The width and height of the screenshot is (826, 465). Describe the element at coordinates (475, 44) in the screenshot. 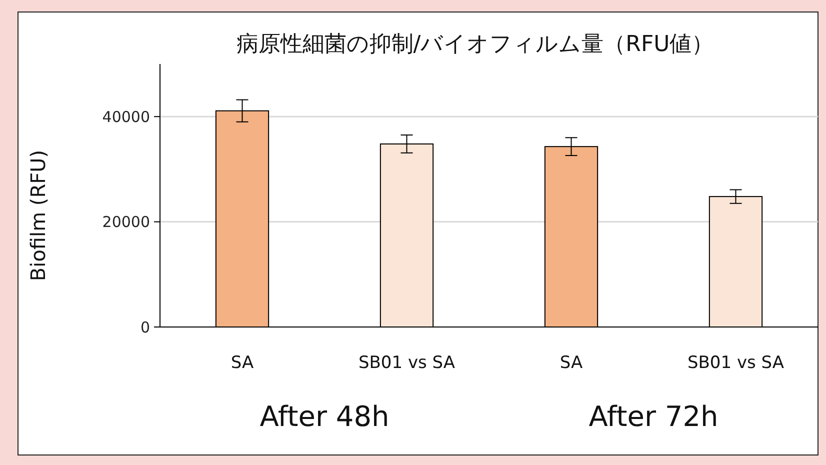

I see `chart-title: 病原性細菌の抑制/バイオフィルム量（RFU値）` at that location.